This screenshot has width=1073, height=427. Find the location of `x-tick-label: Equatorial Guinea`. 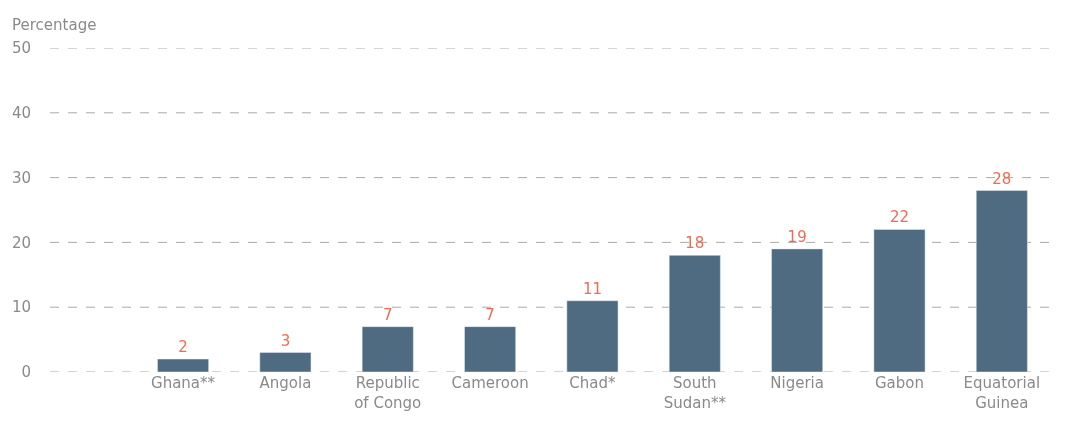

x-tick-label: Equatorial Guinea is located at coordinates (1002, 393).